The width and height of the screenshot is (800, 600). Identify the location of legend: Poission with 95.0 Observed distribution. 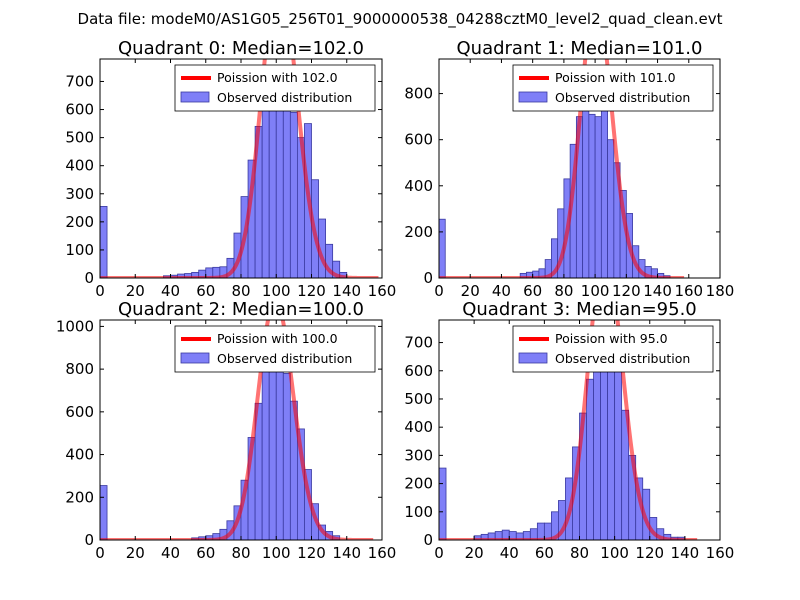
(613, 349).